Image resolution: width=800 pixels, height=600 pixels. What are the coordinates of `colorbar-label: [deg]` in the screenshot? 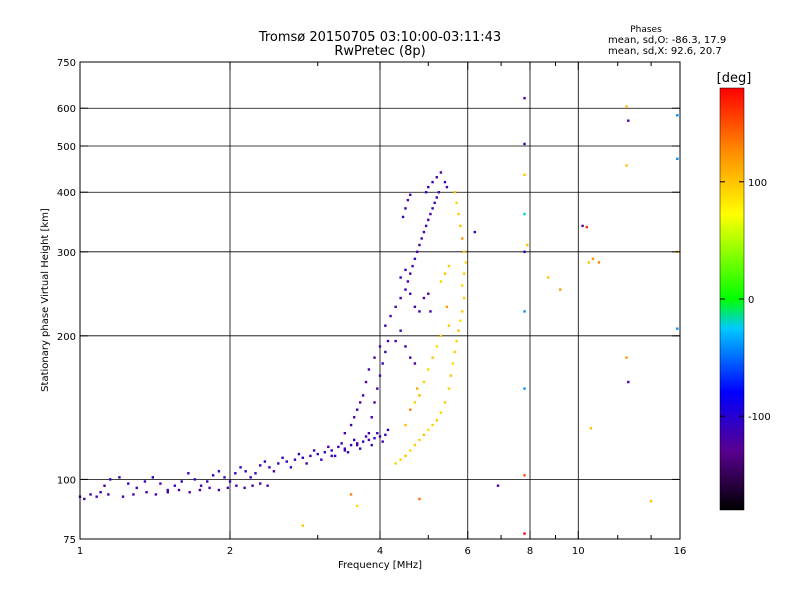 It's located at (734, 78).